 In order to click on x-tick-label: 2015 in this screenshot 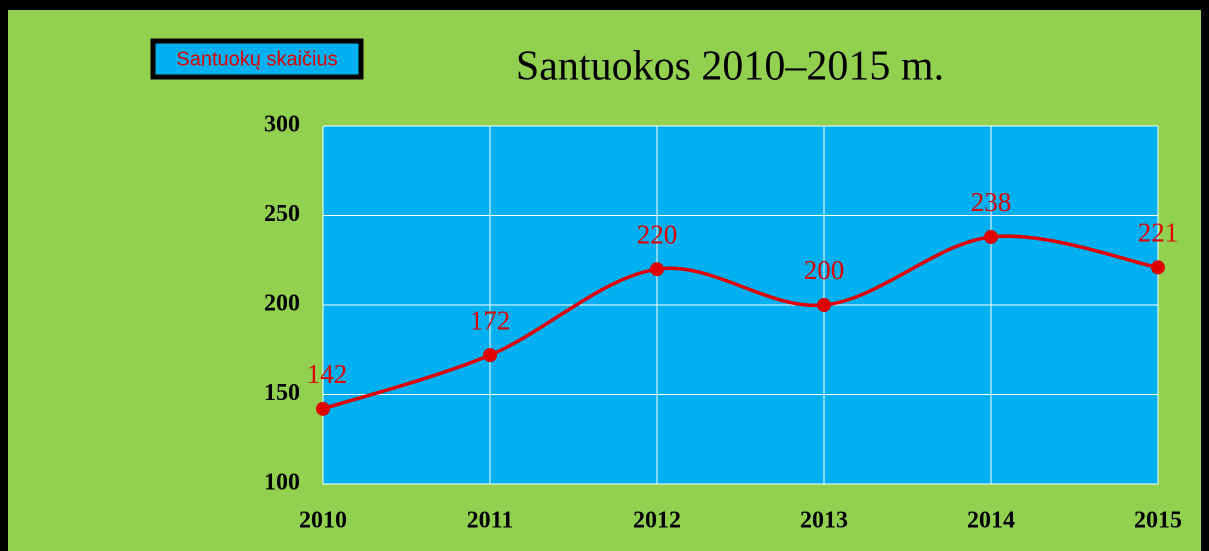, I will do `click(1158, 521)`.